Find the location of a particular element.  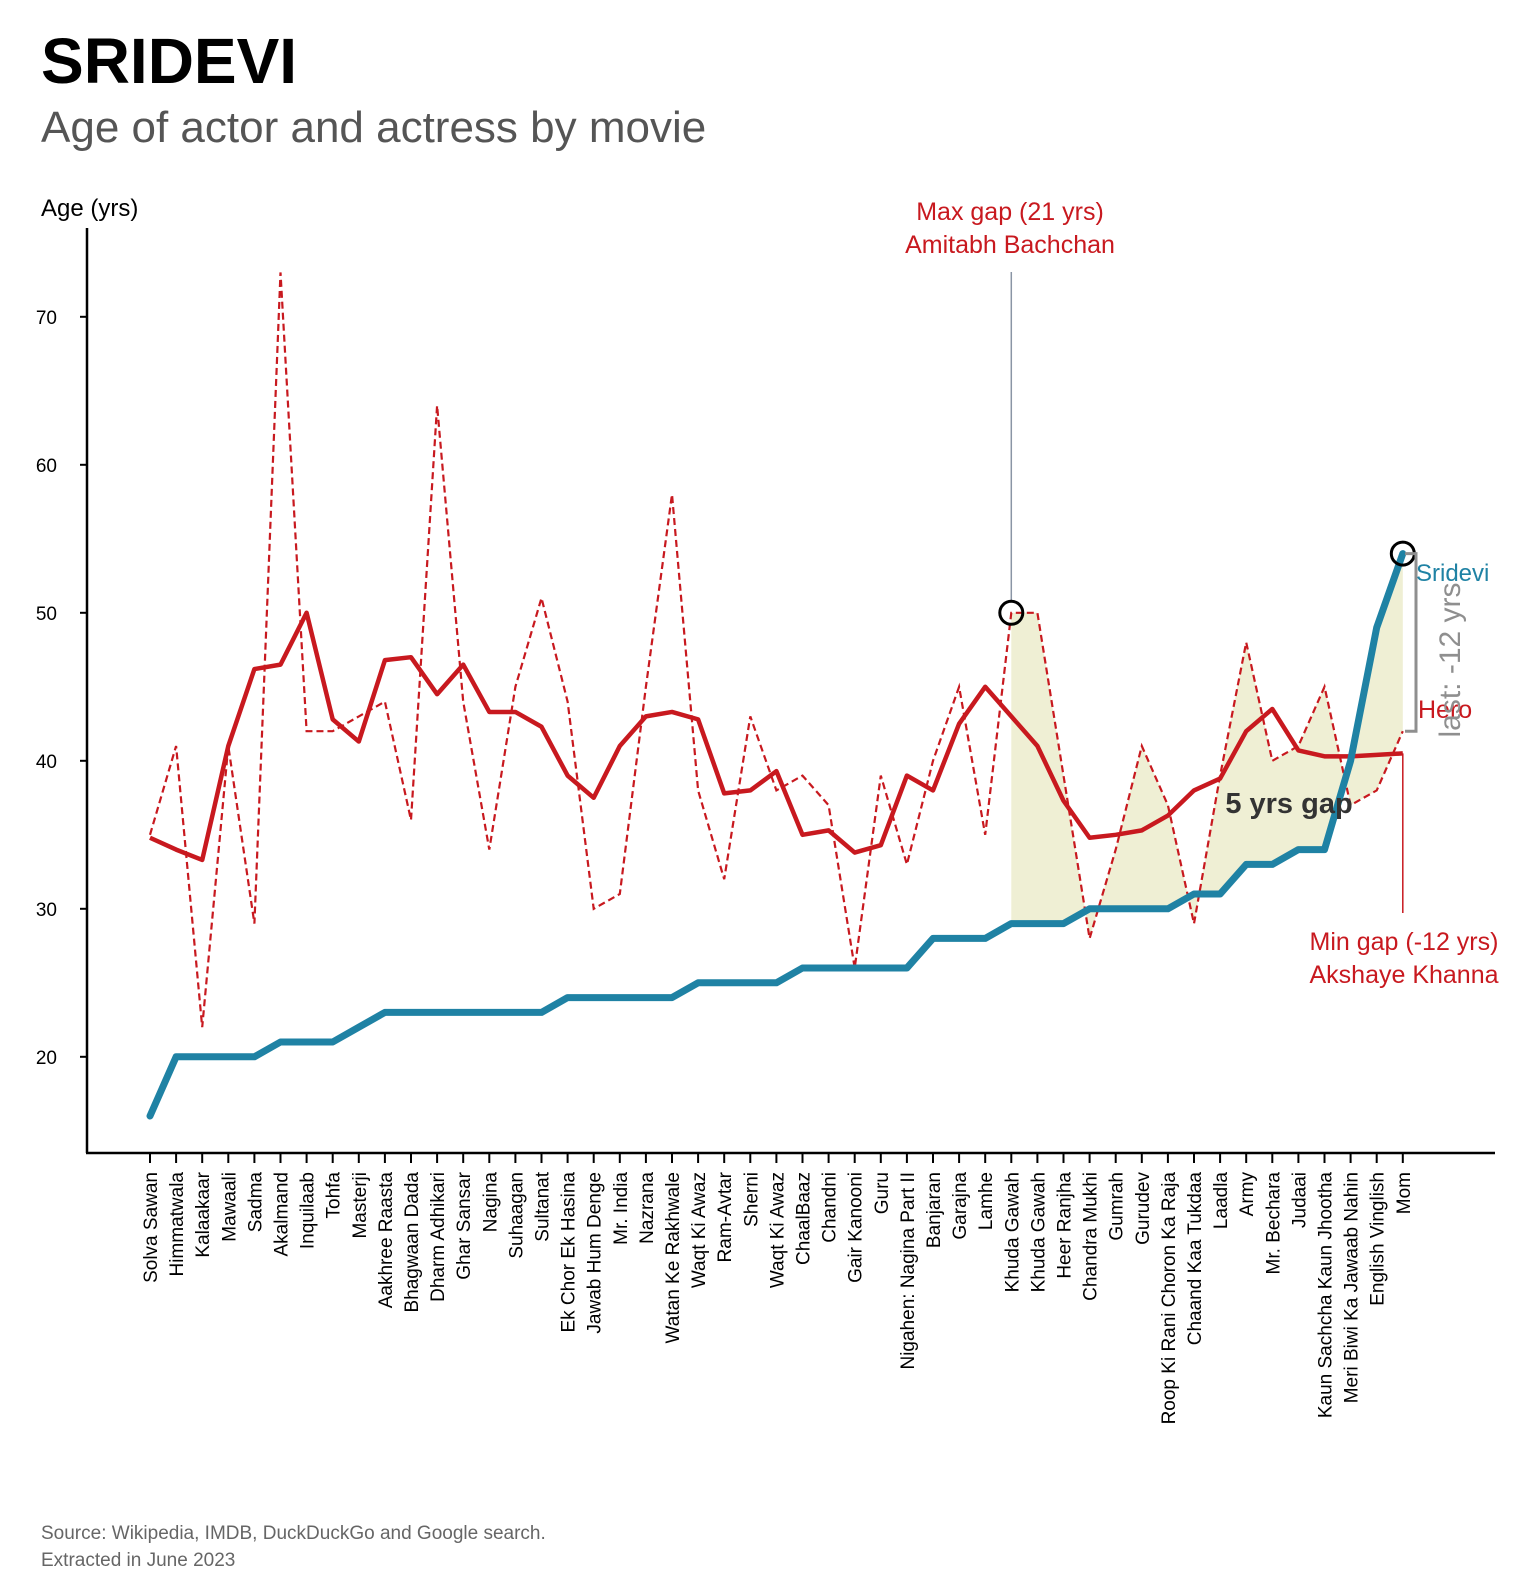

annotations is located at coordinates (1208, 592).